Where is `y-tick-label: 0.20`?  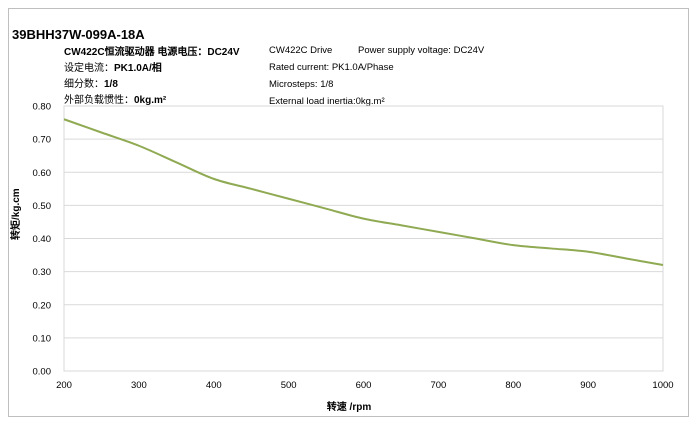
y-tick-label: 0.20 is located at coordinates (42, 305).